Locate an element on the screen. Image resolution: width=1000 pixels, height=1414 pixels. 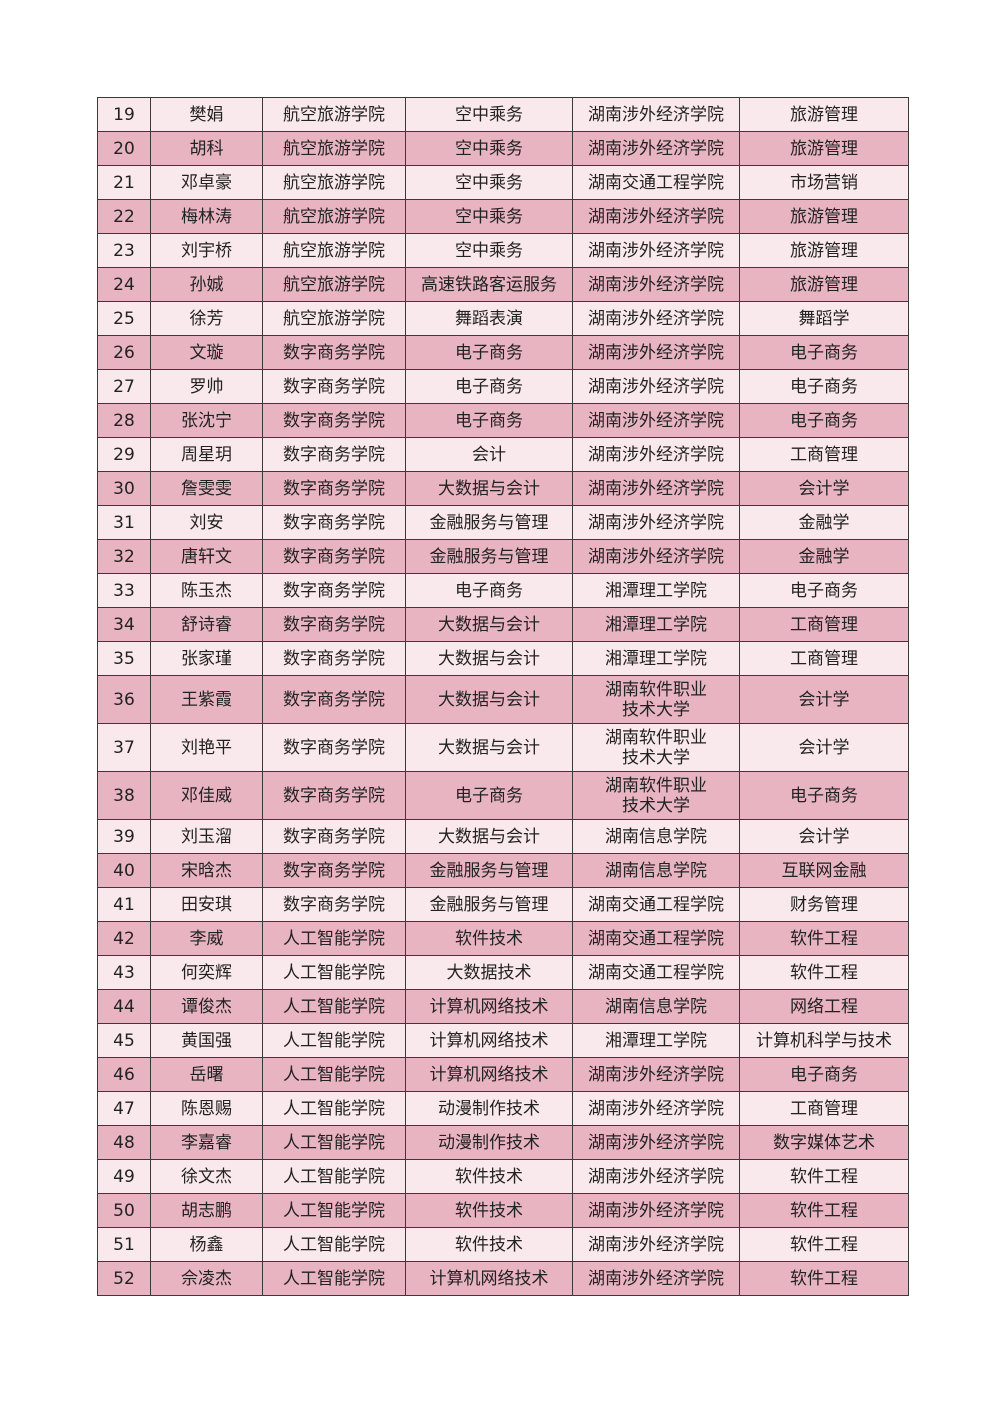
cell-name: 徐芳 is located at coordinates (206, 318).